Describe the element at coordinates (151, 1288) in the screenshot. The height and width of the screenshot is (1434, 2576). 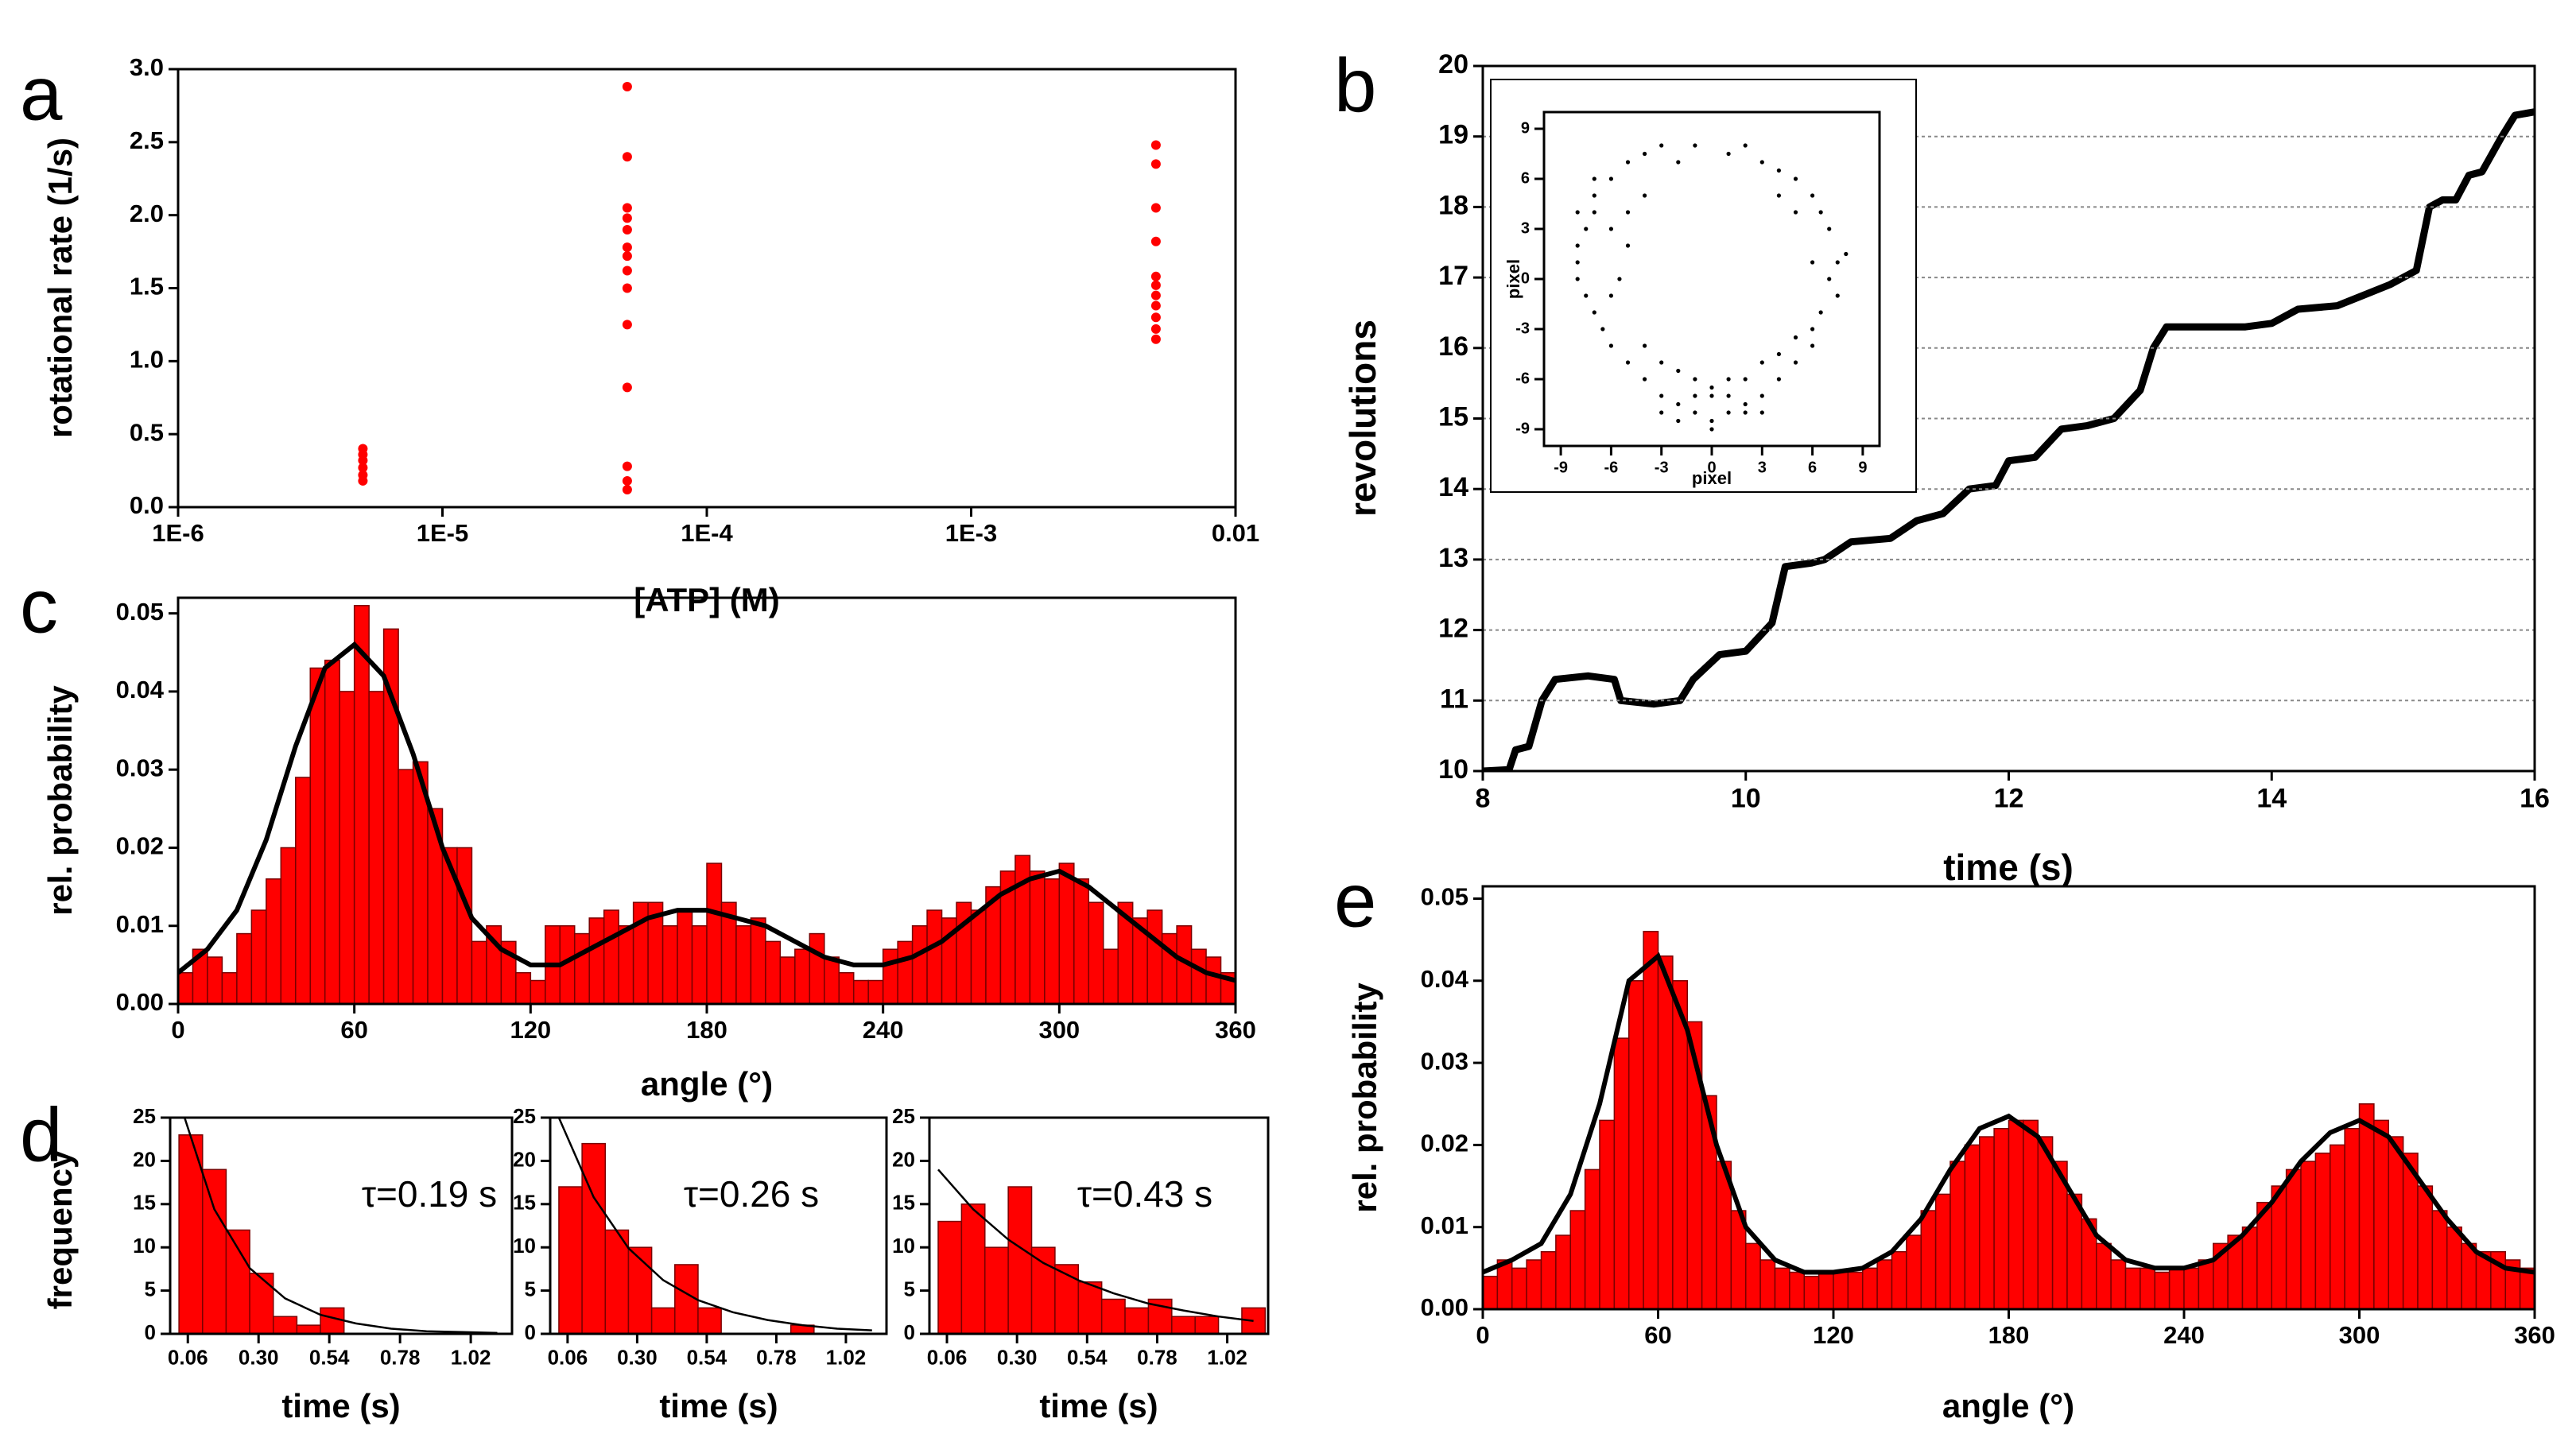
I see `y-tick-label: 5` at that location.